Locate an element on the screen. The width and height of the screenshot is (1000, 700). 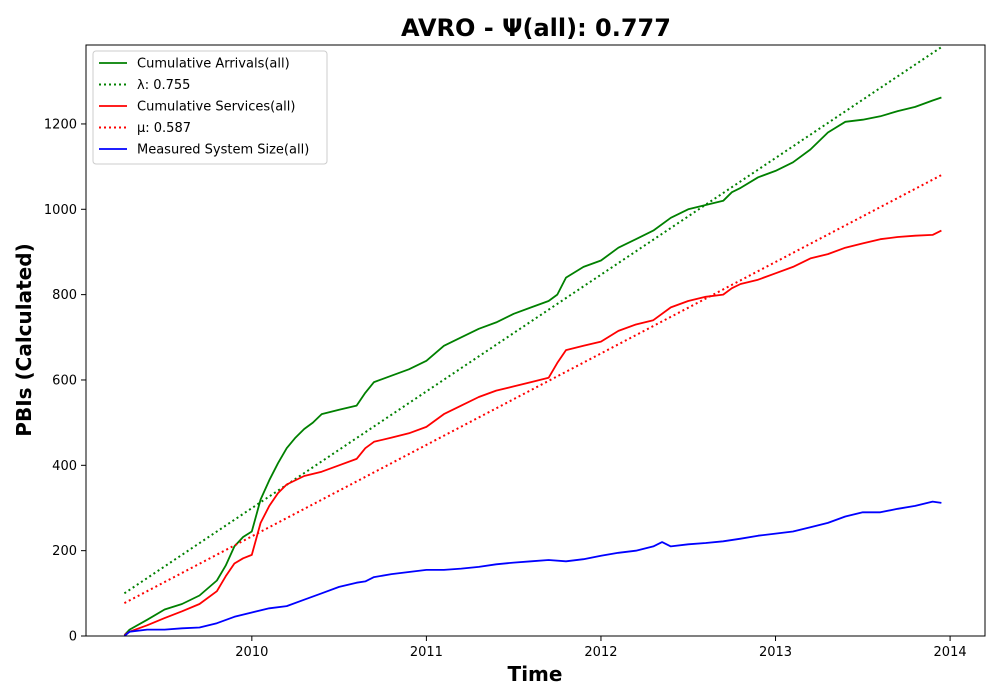
x-tick-label: 2012 is located at coordinates (600, 652).